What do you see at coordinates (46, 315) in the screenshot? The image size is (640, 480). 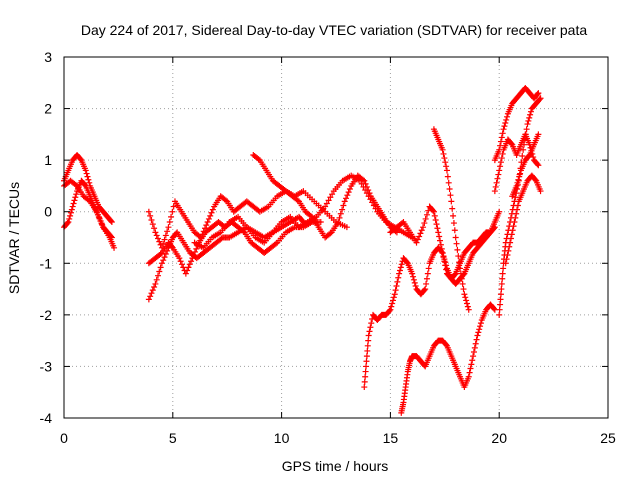 I see `y-tick-label: -2` at bounding box center [46, 315].